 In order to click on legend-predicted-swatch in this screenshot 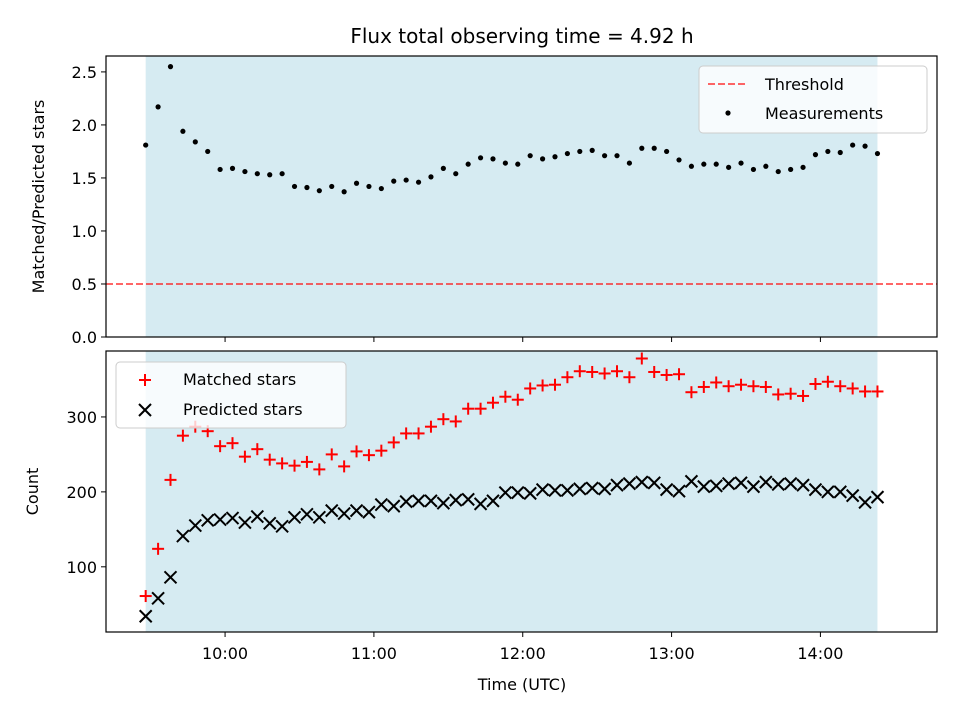, I will do `click(145, 410)`.